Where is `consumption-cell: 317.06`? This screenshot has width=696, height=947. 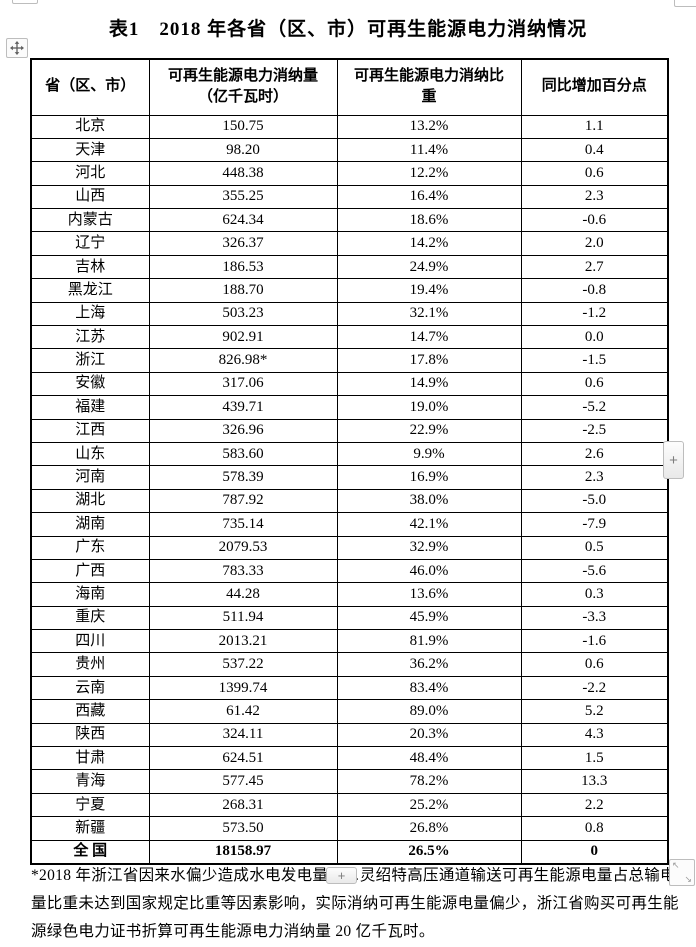
consumption-cell: 317.06 is located at coordinates (243, 384).